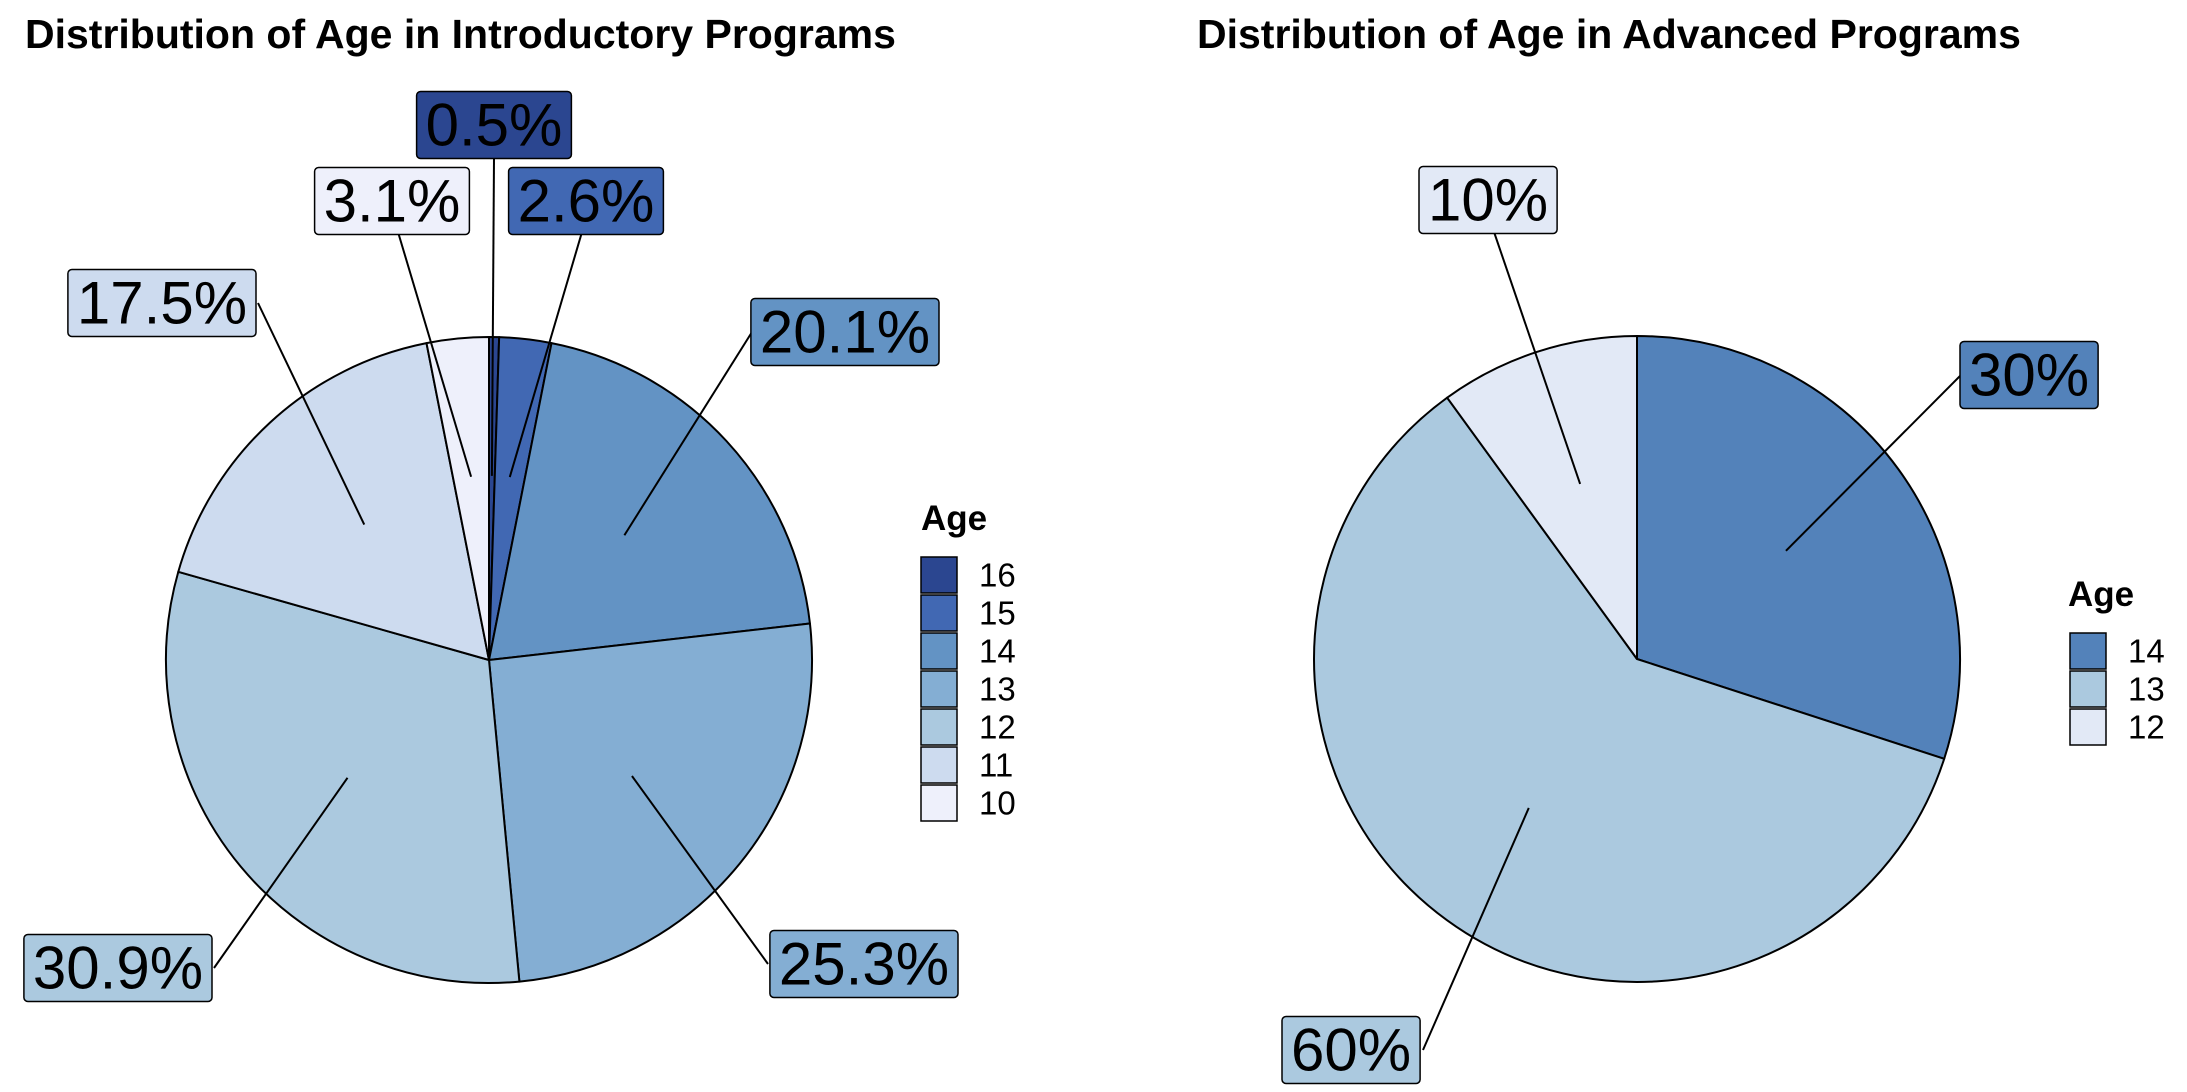 Image resolution: width=2187 pixels, height=1092 pixels. What do you see at coordinates (2146, 651) in the screenshot?
I see `advanced-legend-label: 14` at bounding box center [2146, 651].